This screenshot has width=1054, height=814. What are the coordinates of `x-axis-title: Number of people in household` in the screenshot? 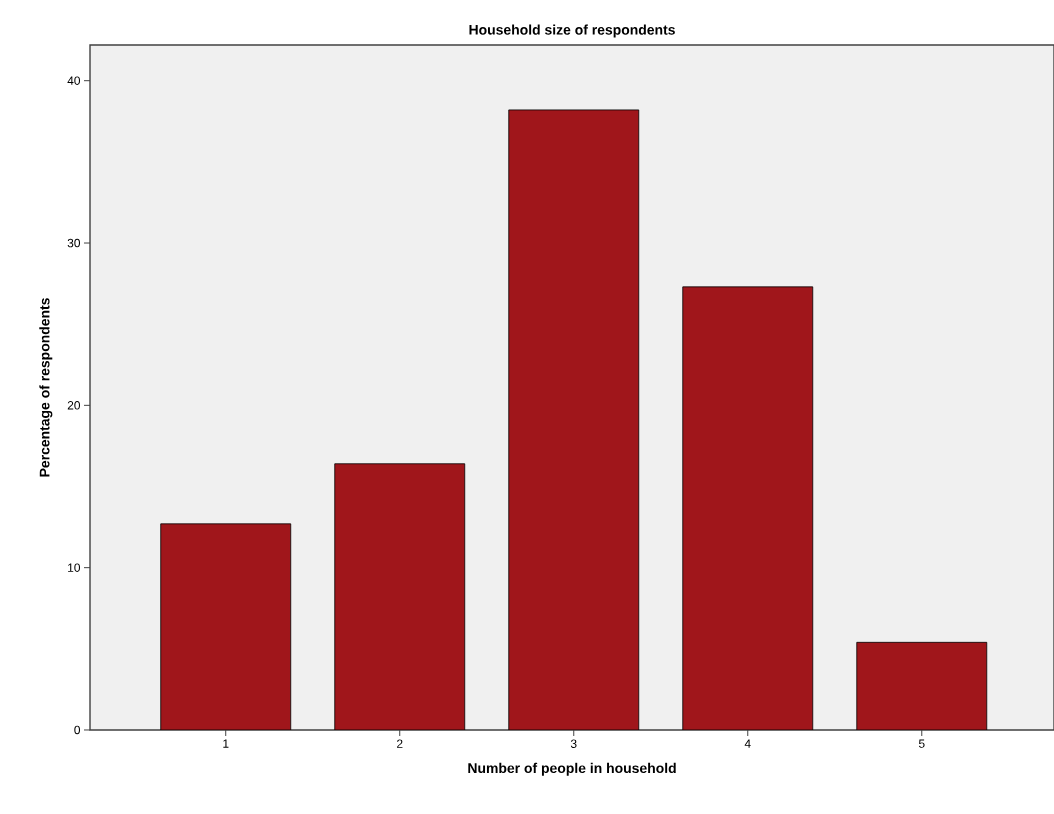 It's located at (572, 769).